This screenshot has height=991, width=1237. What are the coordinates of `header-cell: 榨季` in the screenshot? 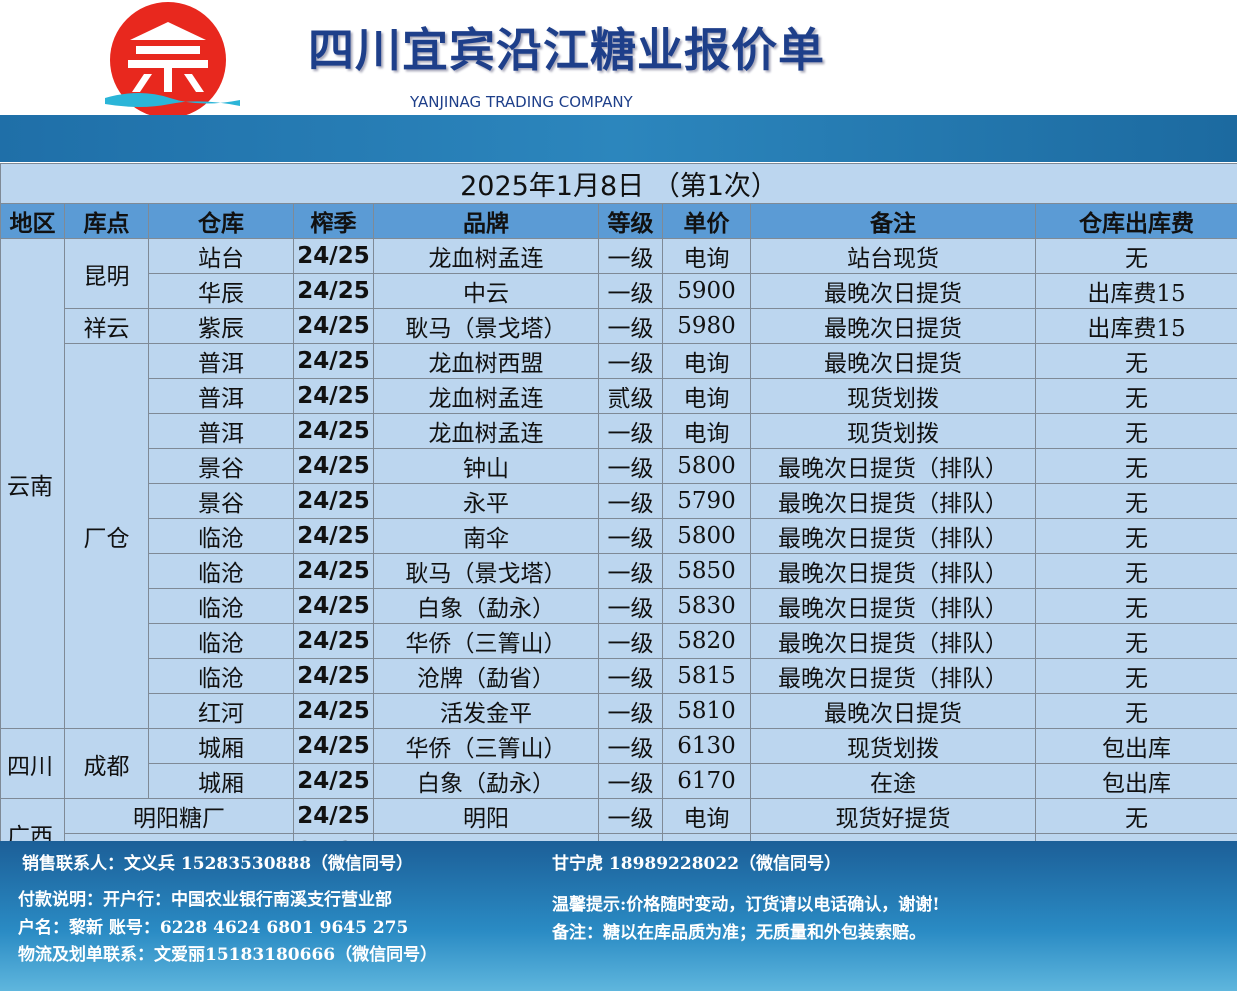 It's located at (333, 221).